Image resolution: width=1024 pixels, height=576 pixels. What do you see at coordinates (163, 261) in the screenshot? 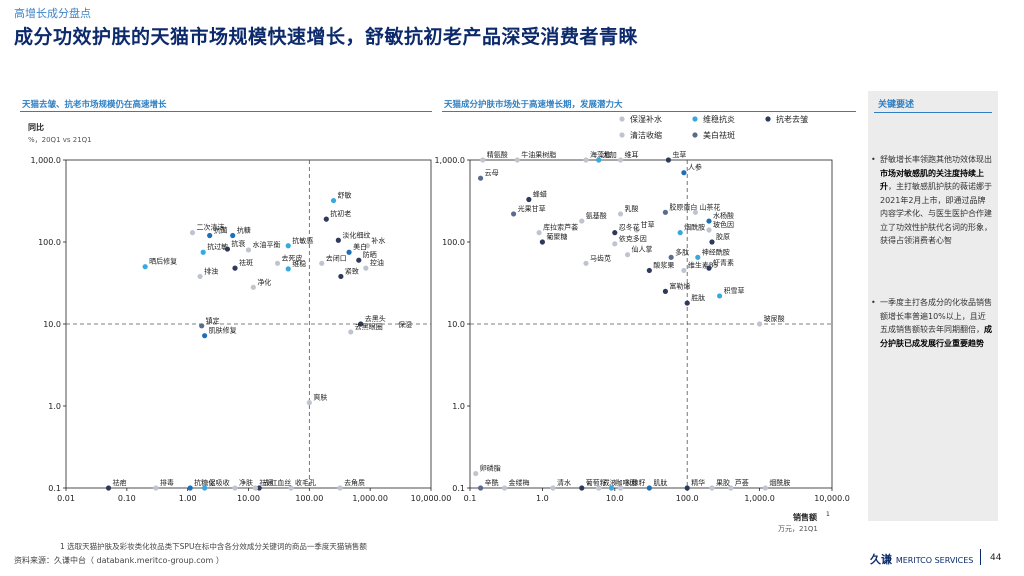
I see `data-point-label: 晒后修复` at bounding box center [163, 261].